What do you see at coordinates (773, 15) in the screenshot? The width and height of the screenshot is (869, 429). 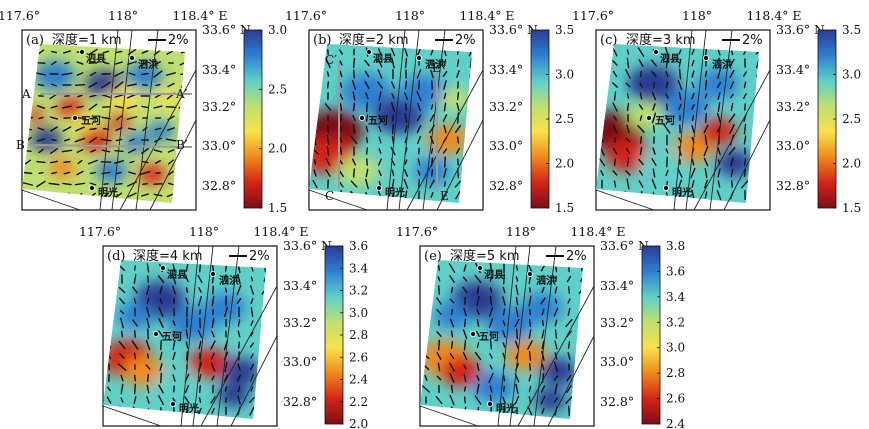 I see `x-tick-label: 118.4° E` at bounding box center [773, 15].